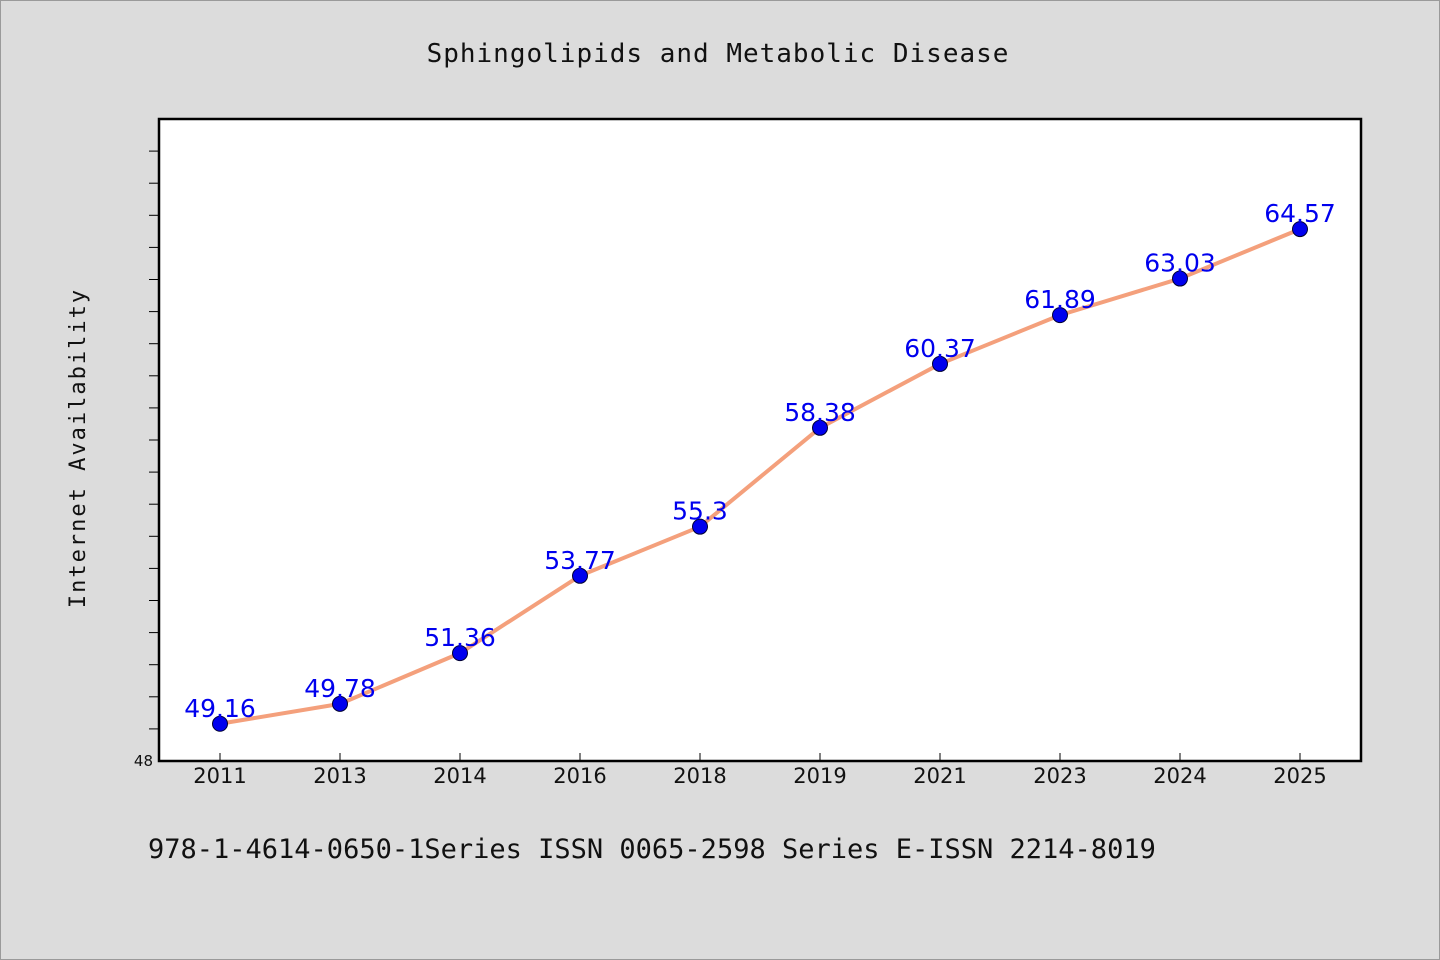 This screenshot has height=960, width=1440. I want to click on y-tick-label: 48, so click(143, 761).